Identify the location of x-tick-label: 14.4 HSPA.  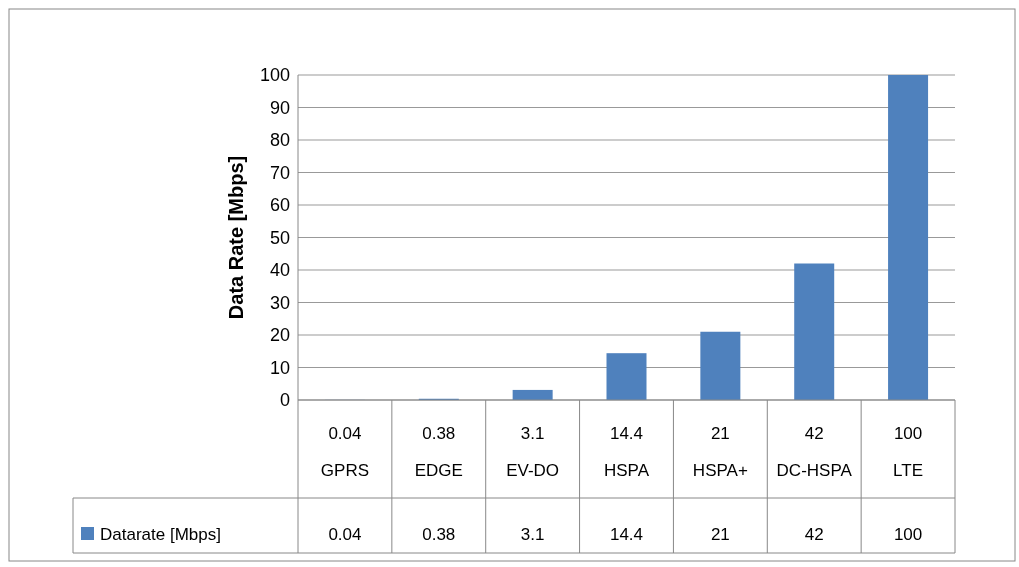
(626, 451).